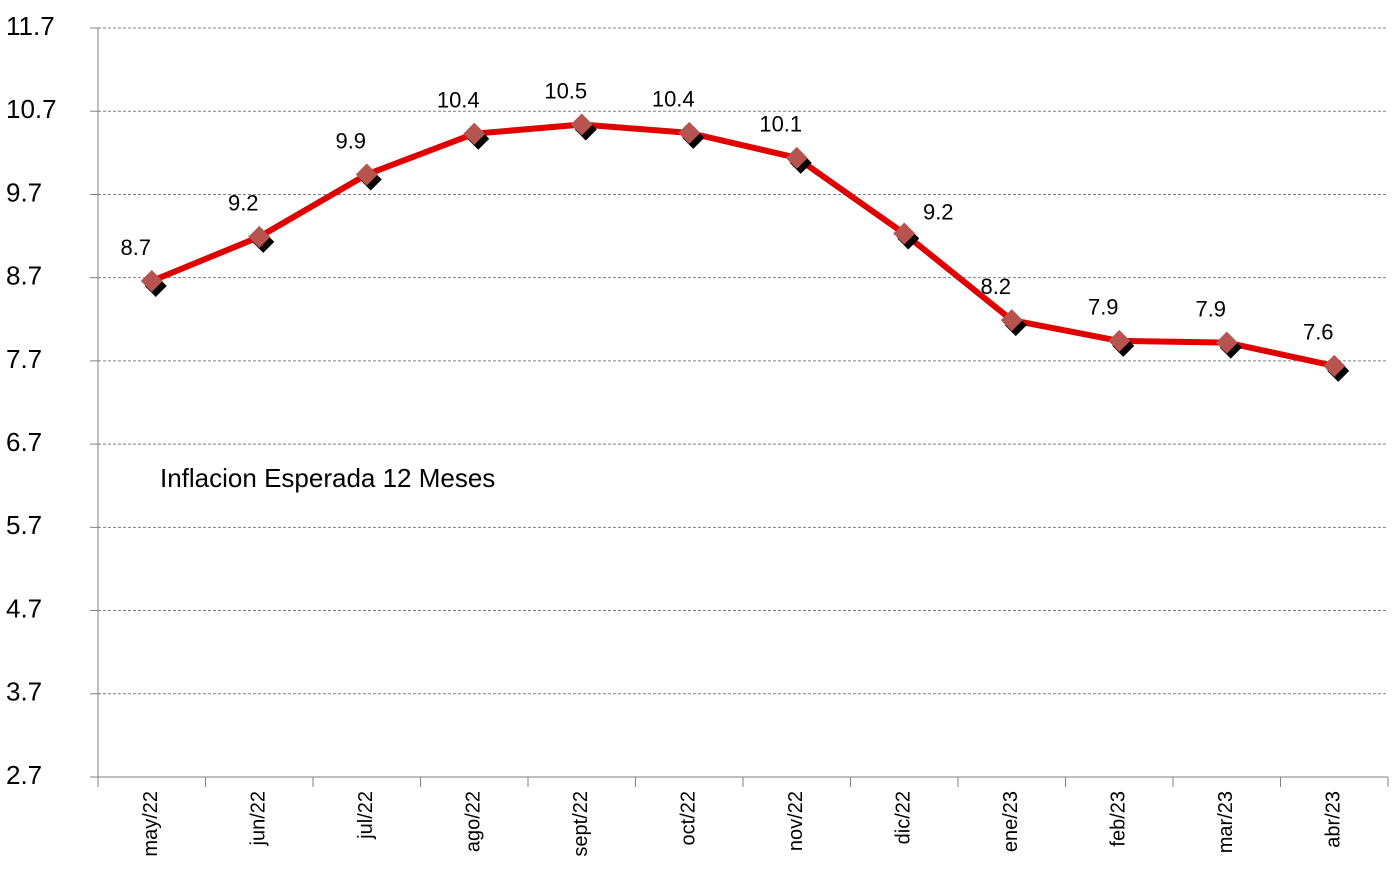 This screenshot has height=869, width=1392. What do you see at coordinates (995, 286) in the screenshot?
I see `data-label: 8.2` at bounding box center [995, 286].